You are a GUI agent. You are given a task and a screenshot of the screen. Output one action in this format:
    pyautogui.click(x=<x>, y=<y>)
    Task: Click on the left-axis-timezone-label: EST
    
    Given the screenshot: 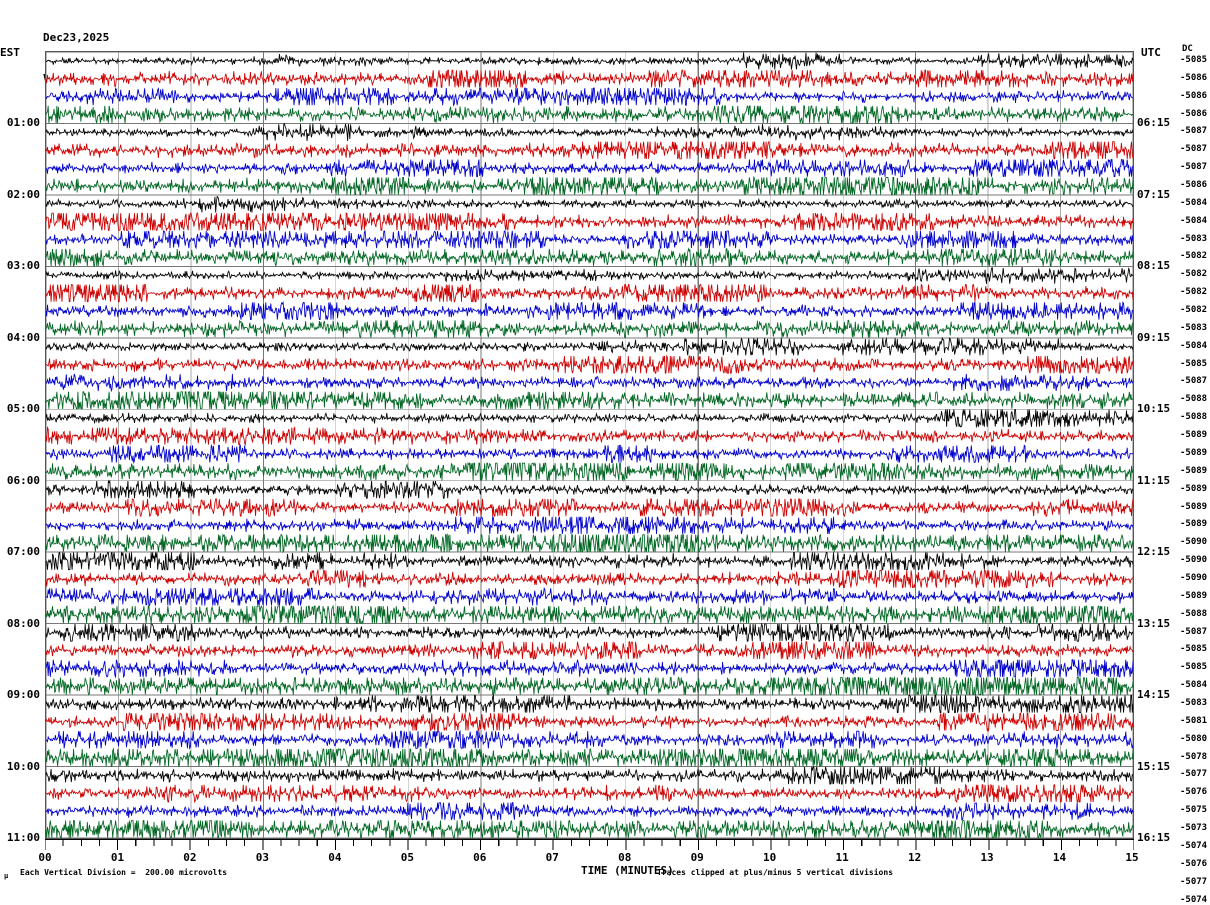 What is the action you would take?
    pyautogui.click(x=10, y=52)
    